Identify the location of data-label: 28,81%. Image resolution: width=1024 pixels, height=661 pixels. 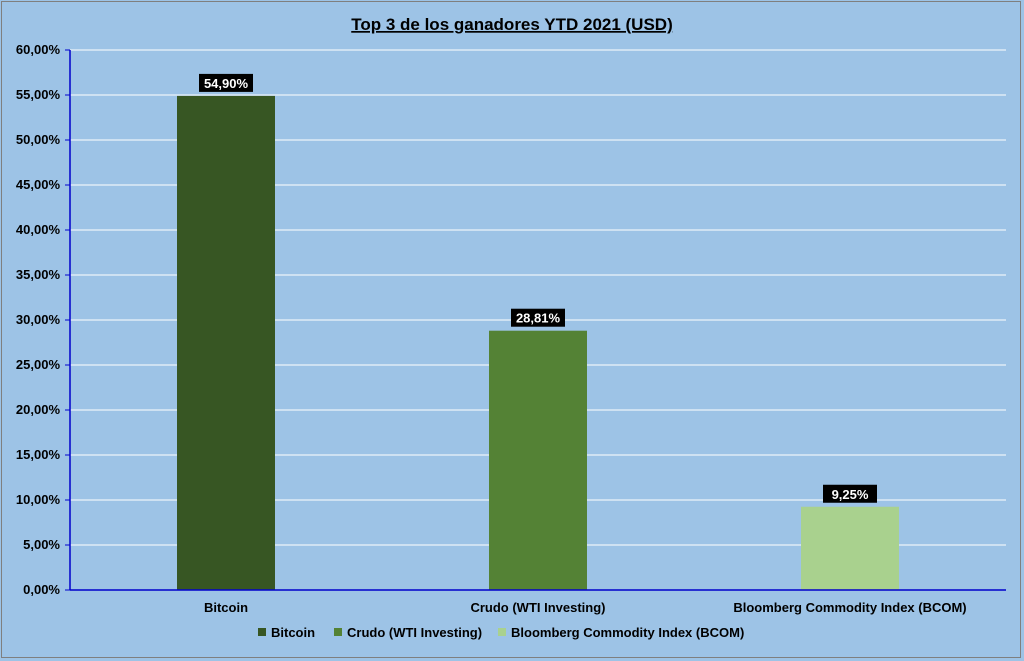
(538, 318).